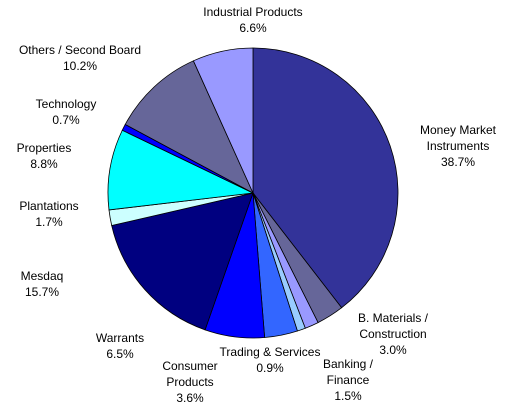 This screenshot has width=520, height=409. What do you see at coordinates (270, 352) in the screenshot?
I see `category-name: Trading & Services` at bounding box center [270, 352].